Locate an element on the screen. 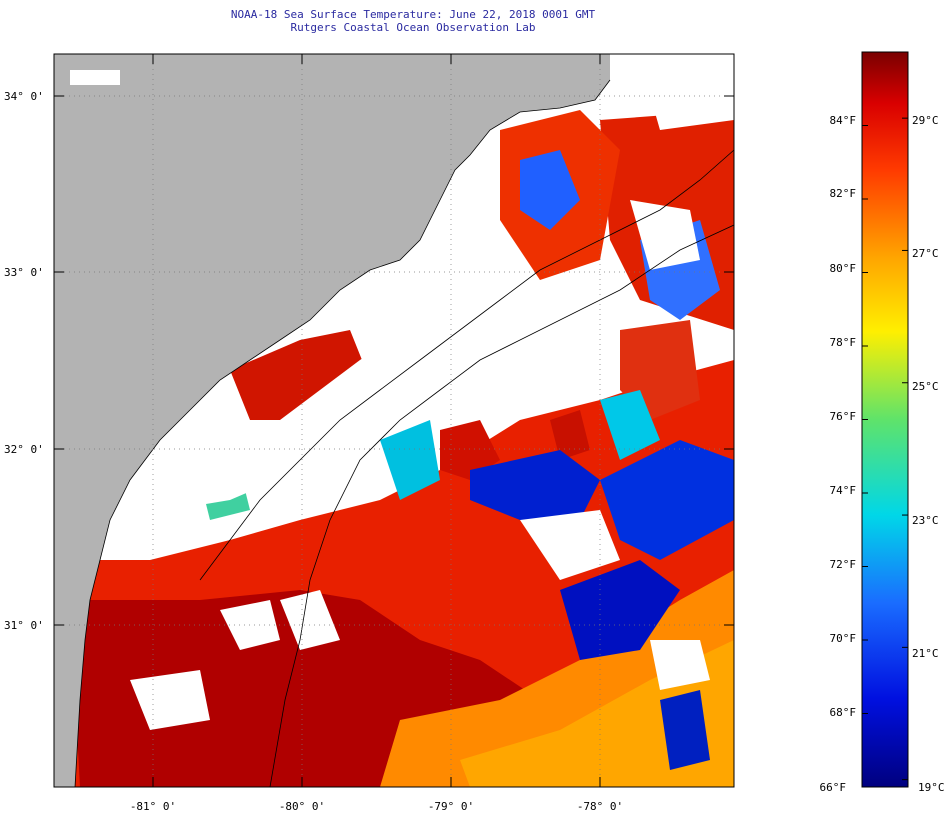 The height and width of the screenshot is (817, 944). lon-label-81: -81° 0' is located at coordinates (153, 806).